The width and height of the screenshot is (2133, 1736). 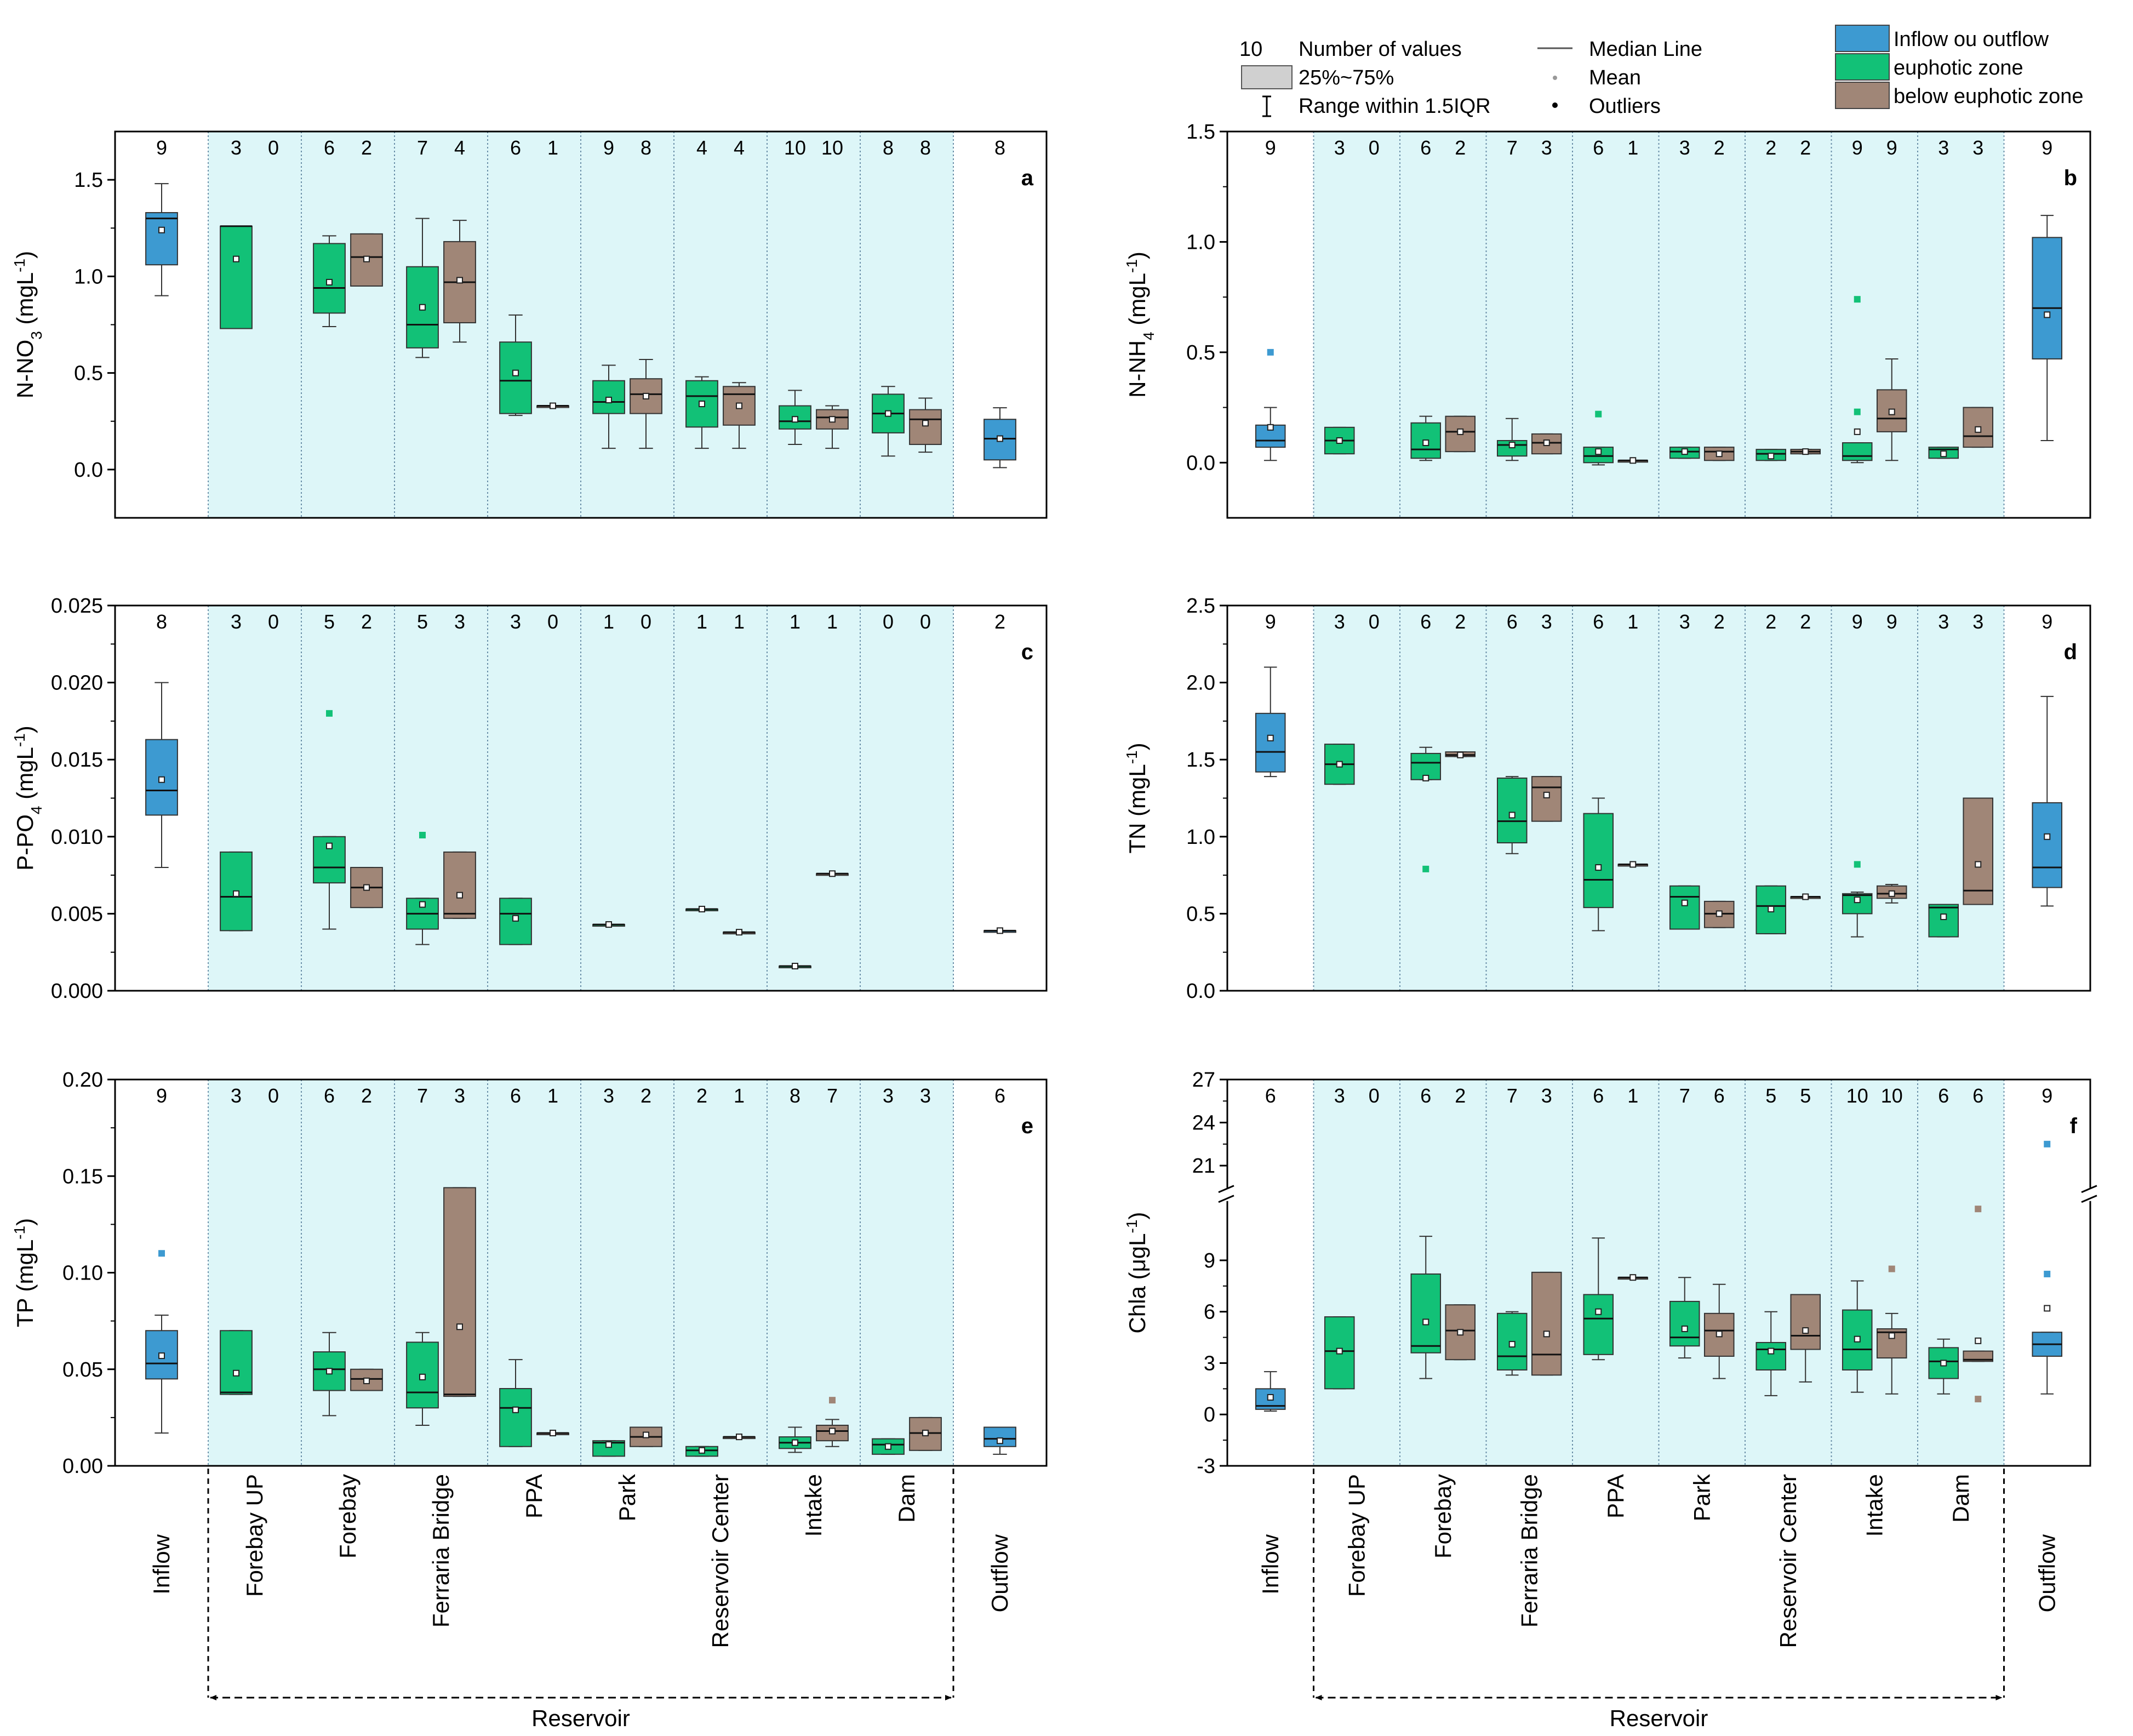 What do you see at coordinates (1863, 39) in the screenshot?
I see `legend-swatch-inflow-outflow` at bounding box center [1863, 39].